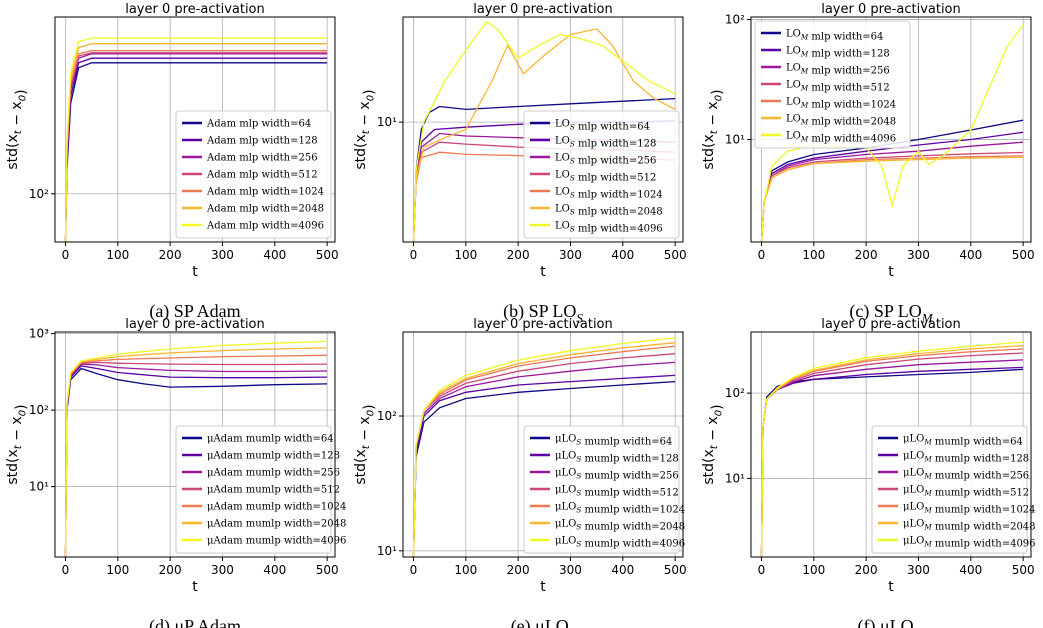 This screenshot has width=1043, height=628. I want to click on legend-entry: Adam mlp width=2048, so click(265, 209).